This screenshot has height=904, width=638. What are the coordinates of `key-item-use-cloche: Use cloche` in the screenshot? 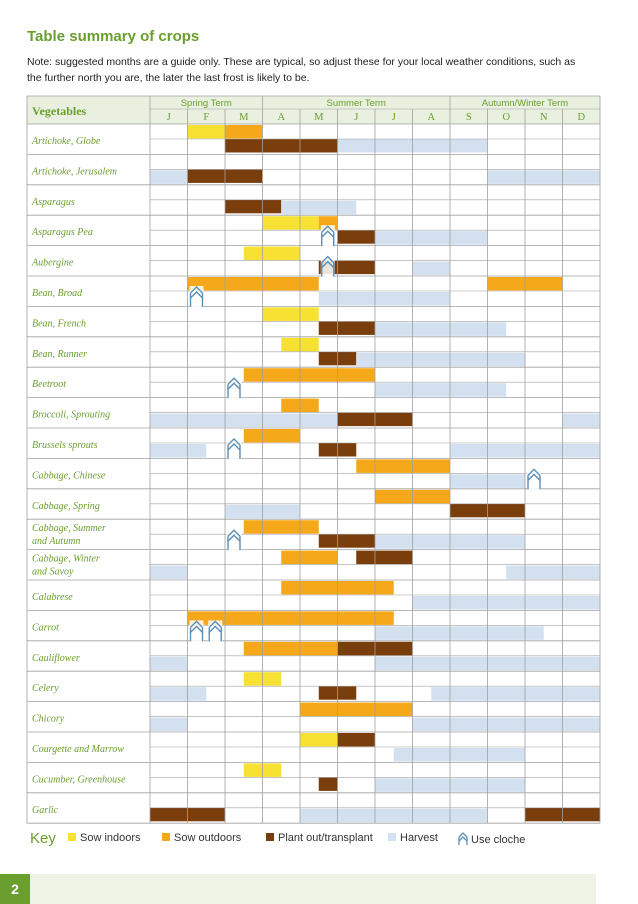 It's located at (491, 839).